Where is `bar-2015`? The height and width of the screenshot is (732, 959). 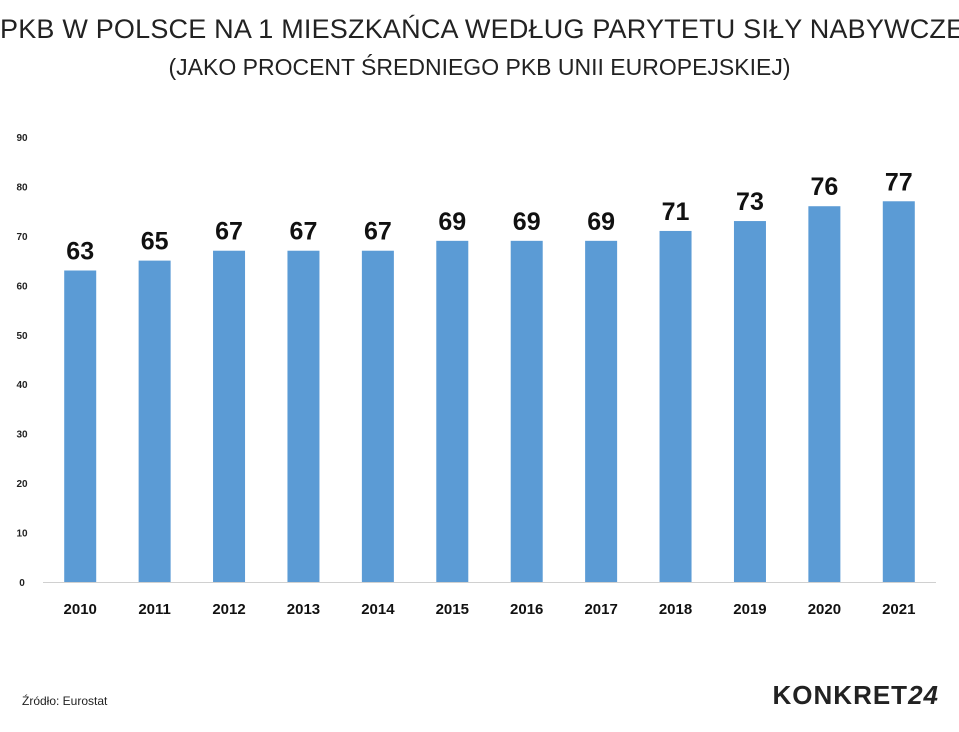 bar-2015 is located at coordinates (452, 411).